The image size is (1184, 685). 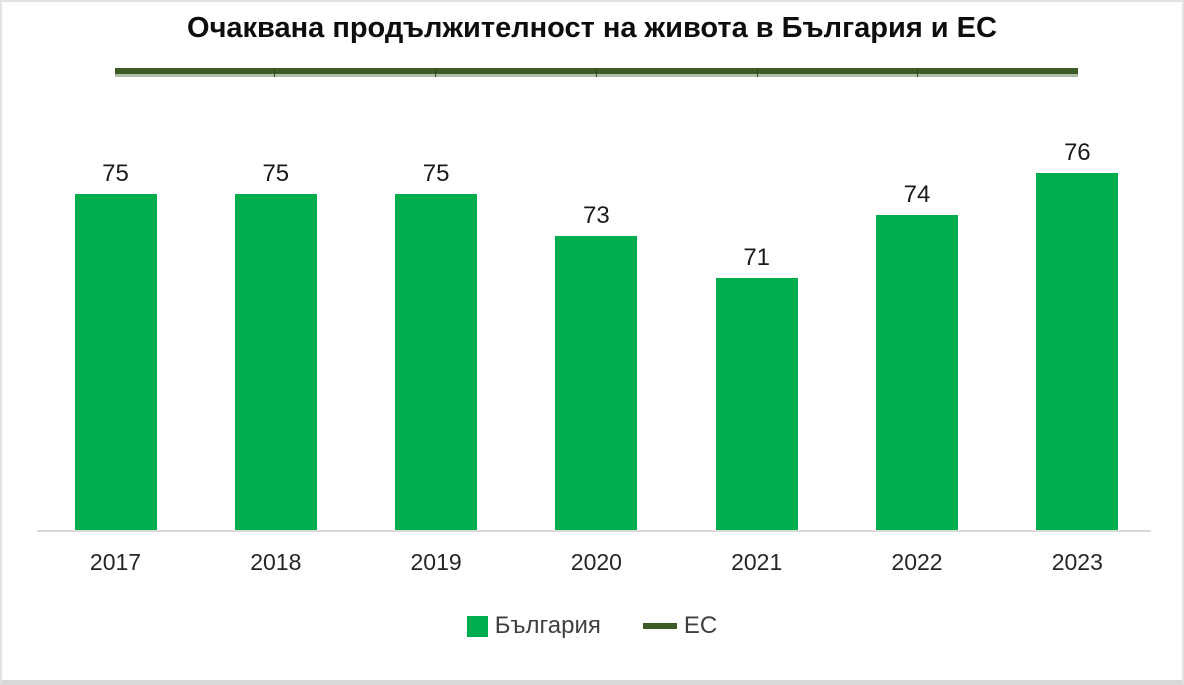 I want to click on bar-2023, so click(x=1077, y=351).